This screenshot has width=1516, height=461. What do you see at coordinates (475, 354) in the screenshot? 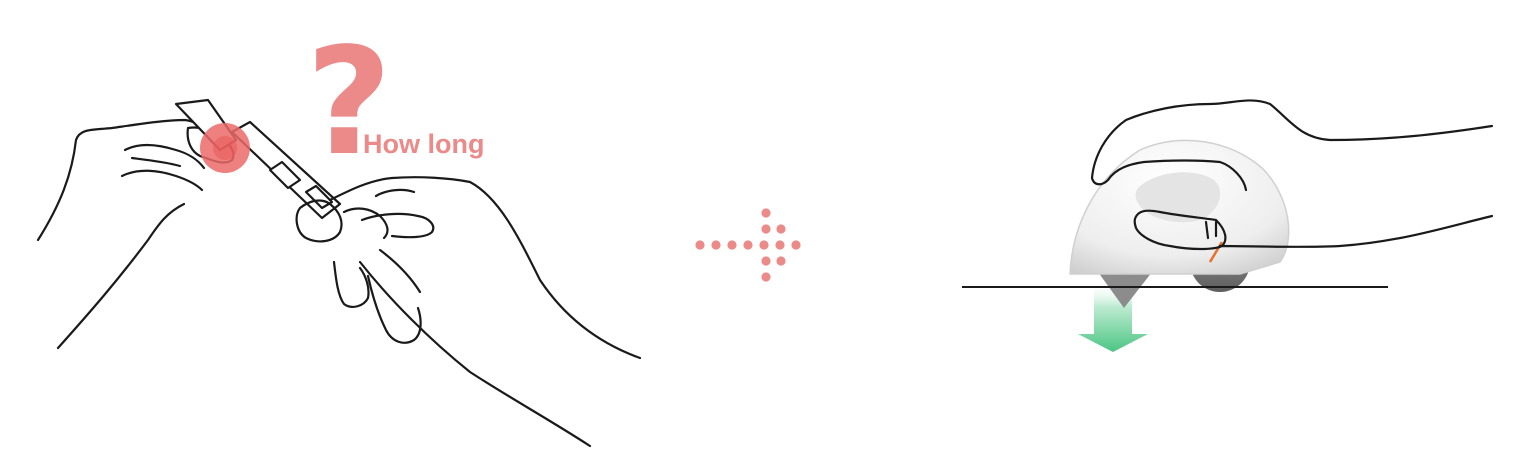
I see `right-arm-lower-outline` at bounding box center [475, 354].